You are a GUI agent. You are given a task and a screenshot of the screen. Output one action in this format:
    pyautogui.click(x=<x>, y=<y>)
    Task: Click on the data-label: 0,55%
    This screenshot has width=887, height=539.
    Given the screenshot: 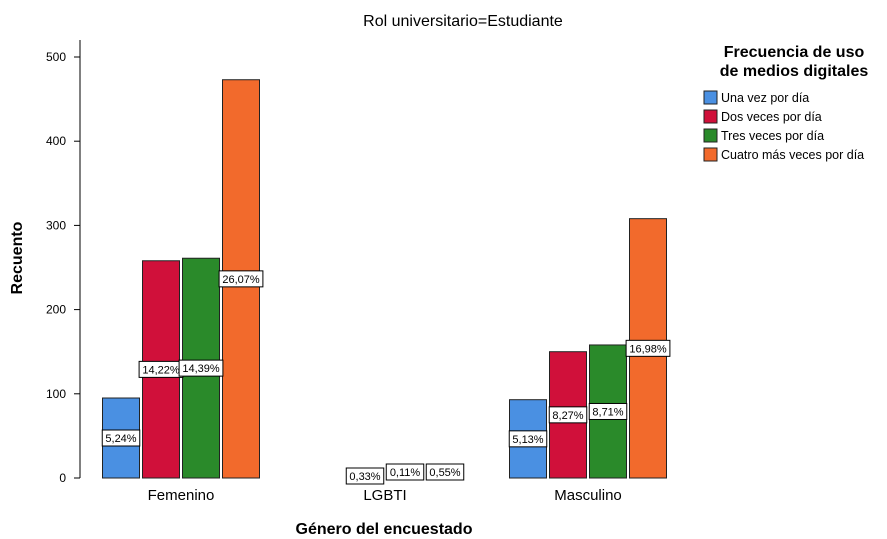 What is the action you would take?
    pyautogui.click(x=445, y=472)
    